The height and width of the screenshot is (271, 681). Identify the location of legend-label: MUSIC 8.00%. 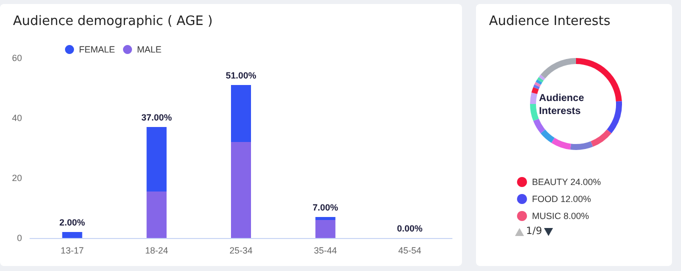
(561, 216).